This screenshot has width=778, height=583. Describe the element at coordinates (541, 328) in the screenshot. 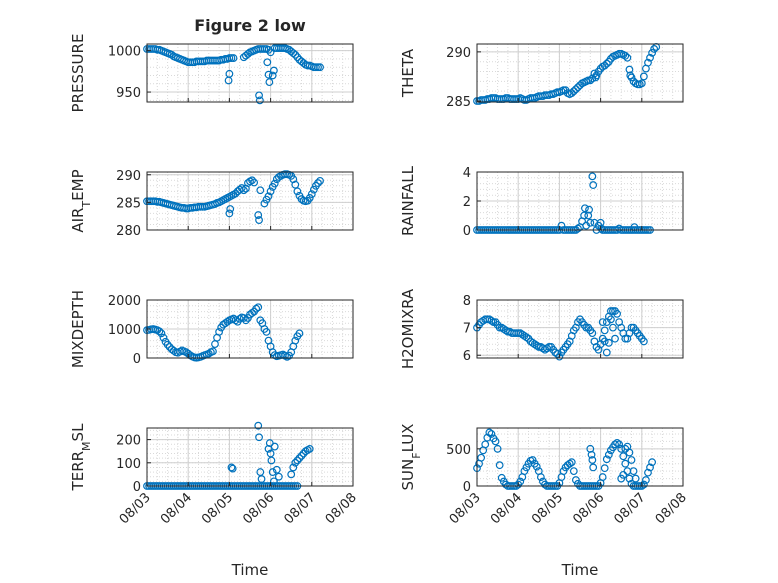

I see `panel-h2omixra: 6 7 8 H2OMIXRA` at that location.